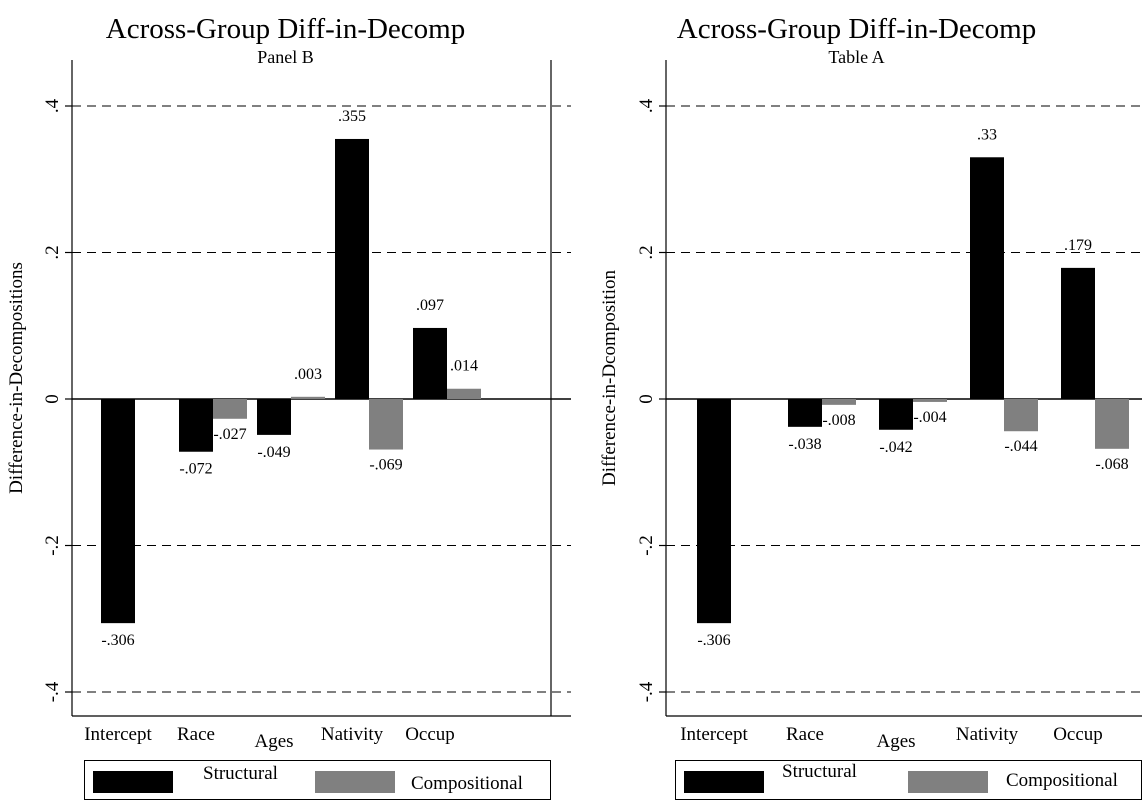 Image resolution: width=1142 pixels, height=800 pixels. Describe the element at coordinates (195, 469) in the screenshot. I see `data-label-structural: -.072` at that location.